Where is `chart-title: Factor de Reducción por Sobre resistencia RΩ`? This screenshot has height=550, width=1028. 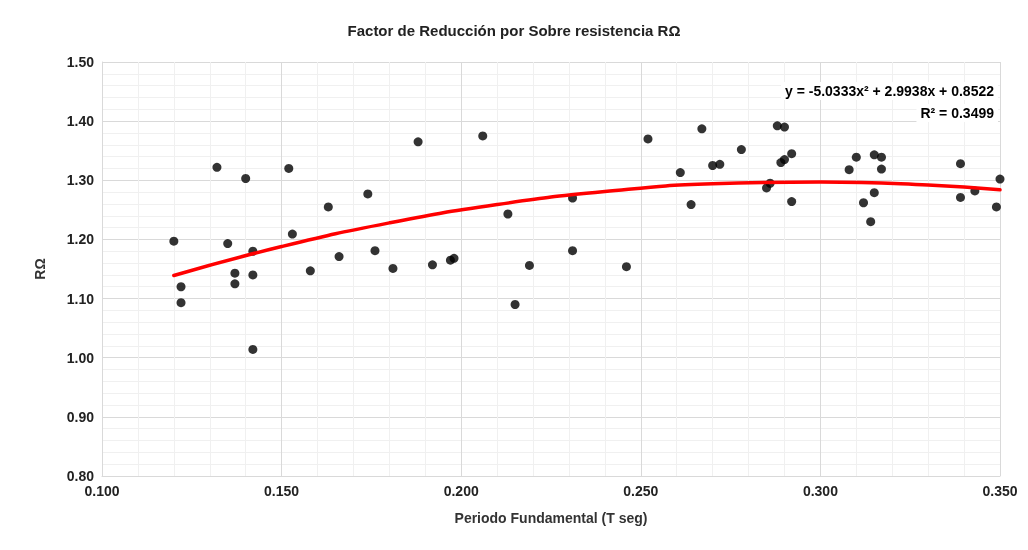 chart-title: Factor de Reducción por Sobre resistencia RΩ is located at coordinates (514, 30).